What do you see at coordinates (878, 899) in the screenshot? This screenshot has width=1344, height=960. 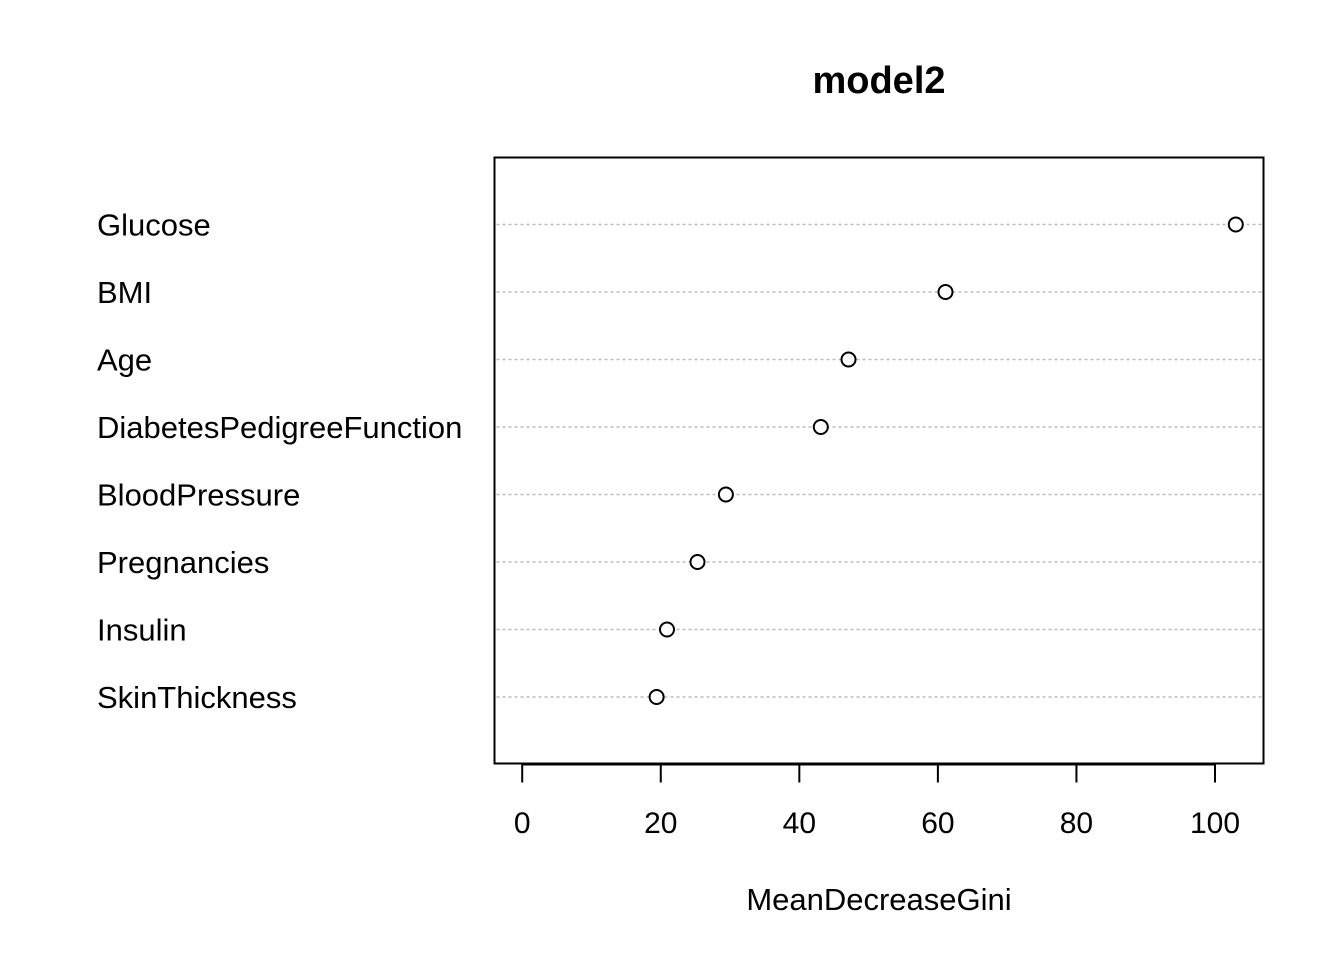 I see `x-axis-label: MeanDecreaseGini` at bounding box center [878, 899].